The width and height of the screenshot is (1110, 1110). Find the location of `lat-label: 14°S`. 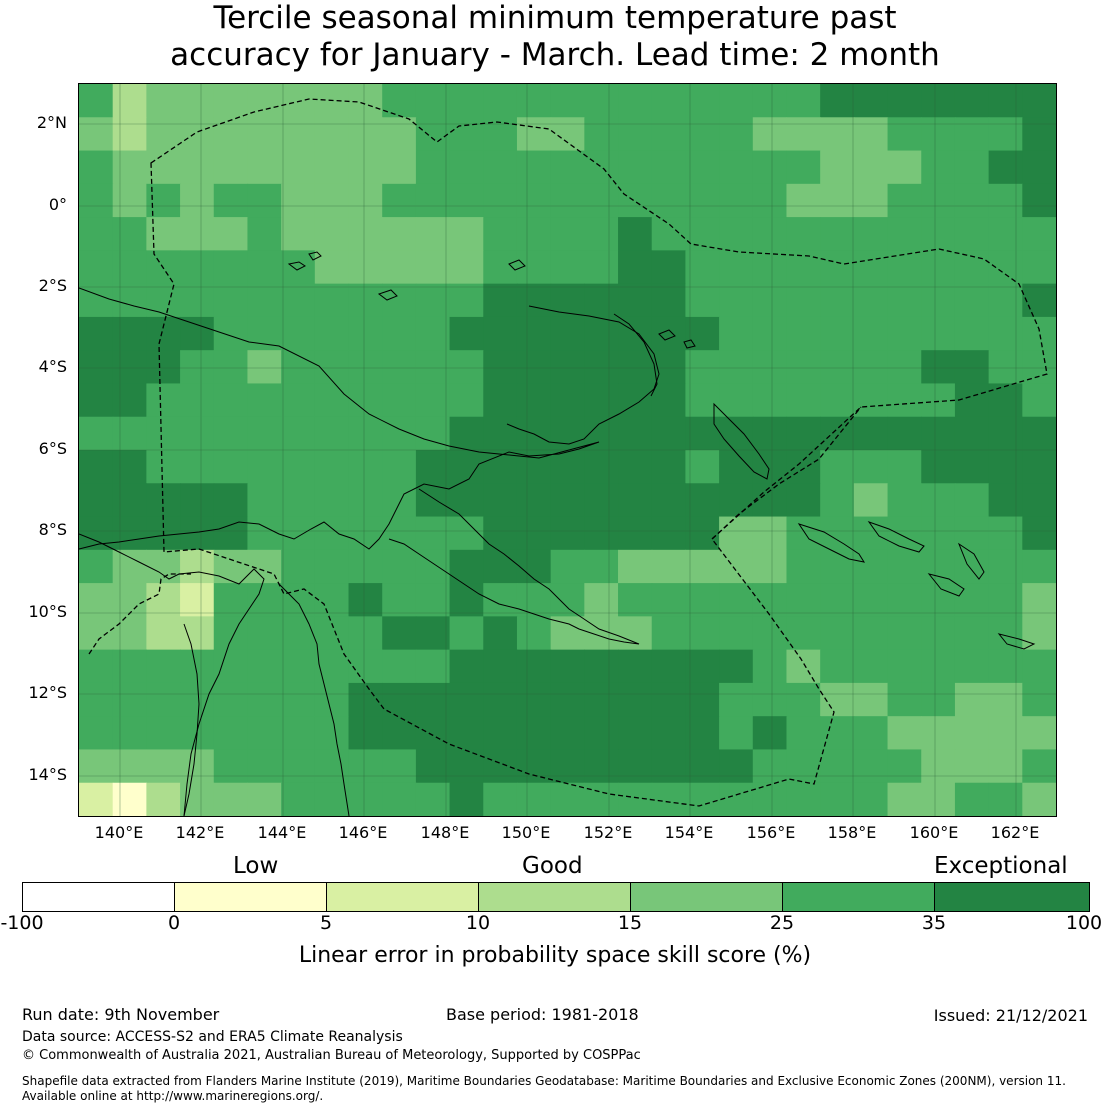

lat-label: 14°S is located at coordinates (47, 774).